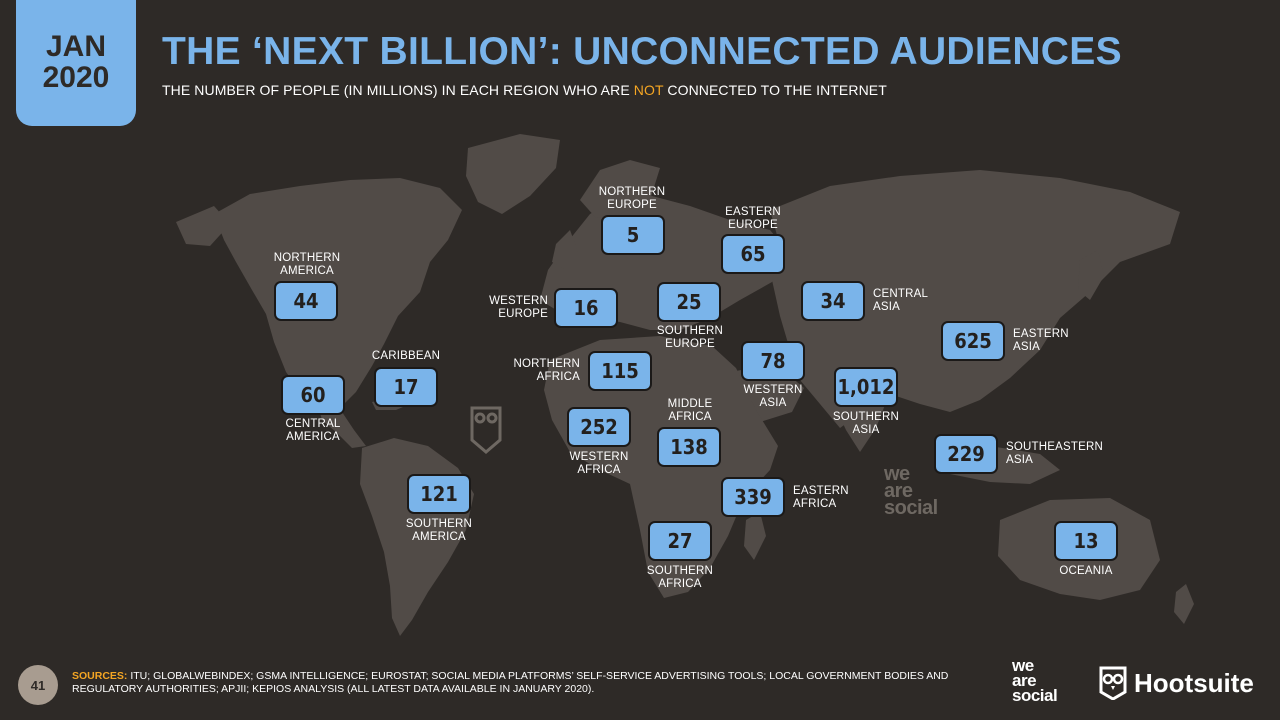 This screenshot has height=720, width=1280. What do you see at coordinates (821, 497) in the screenshot?
I see `region-label-eastern-africa: EASTERN AFRICA` at bounding box center [821, 497].